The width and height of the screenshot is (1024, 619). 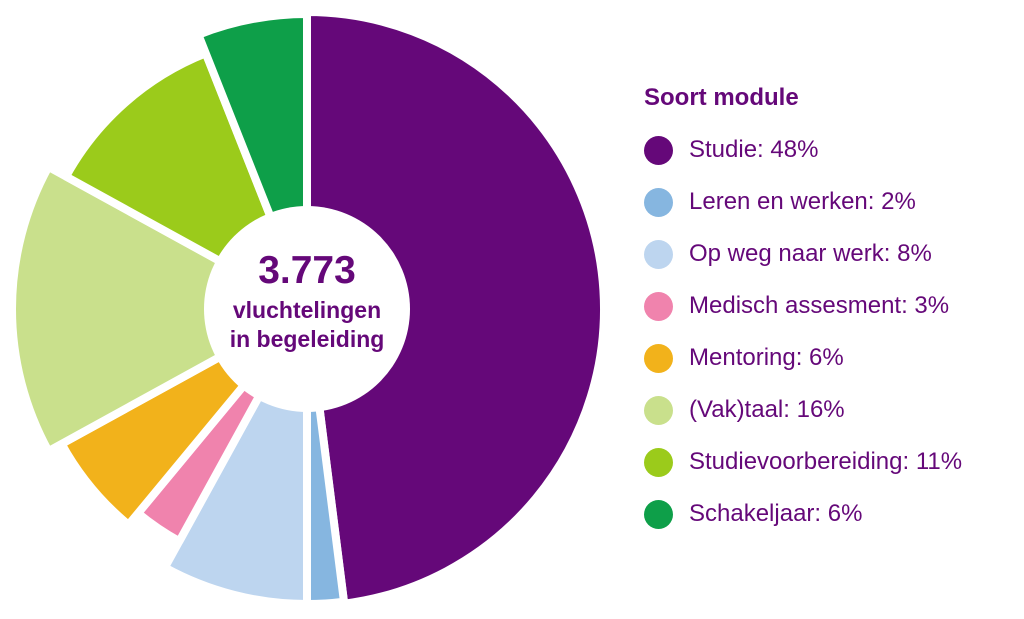 I want to click on legend-item: Schakeljaar: 6%, so click(x=829, y=514).